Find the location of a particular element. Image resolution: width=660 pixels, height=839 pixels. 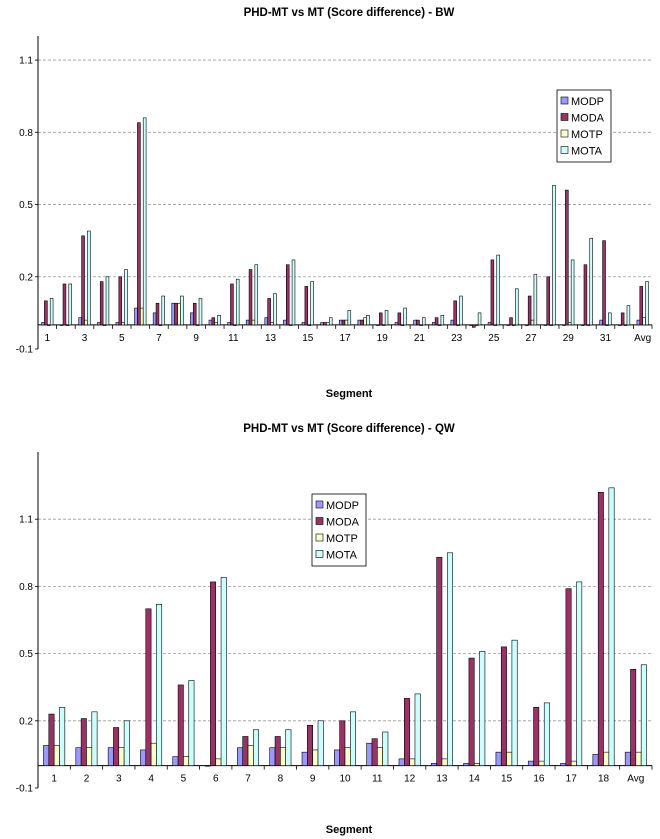

chart-title: PHD-MT vs MT (Score difference) - QW is located at coordinates (349, 429).